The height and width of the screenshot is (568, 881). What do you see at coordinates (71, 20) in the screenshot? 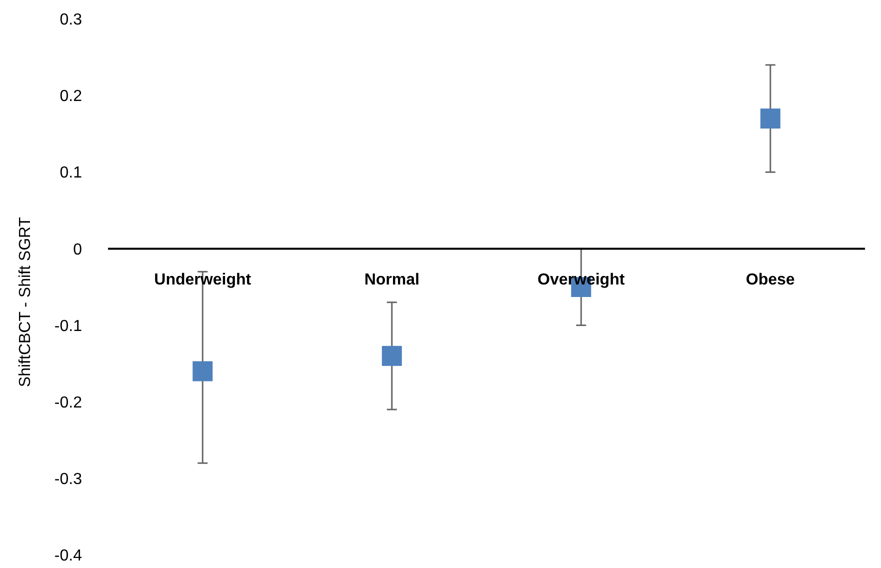
I see `y-tick-label: 0.3` at bounding box center [71, 20].